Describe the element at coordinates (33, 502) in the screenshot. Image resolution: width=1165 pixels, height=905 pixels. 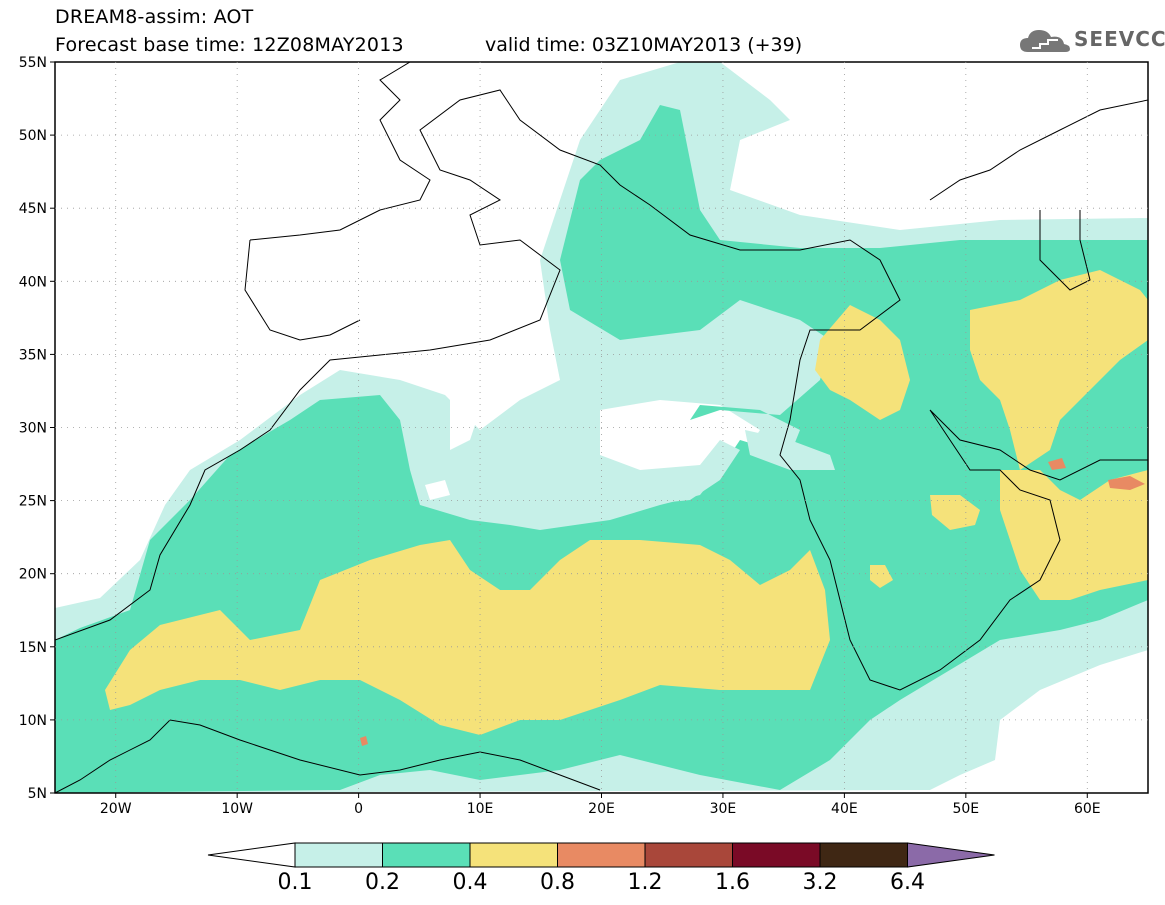
I see `lat-tick-label: 25N` at that location.